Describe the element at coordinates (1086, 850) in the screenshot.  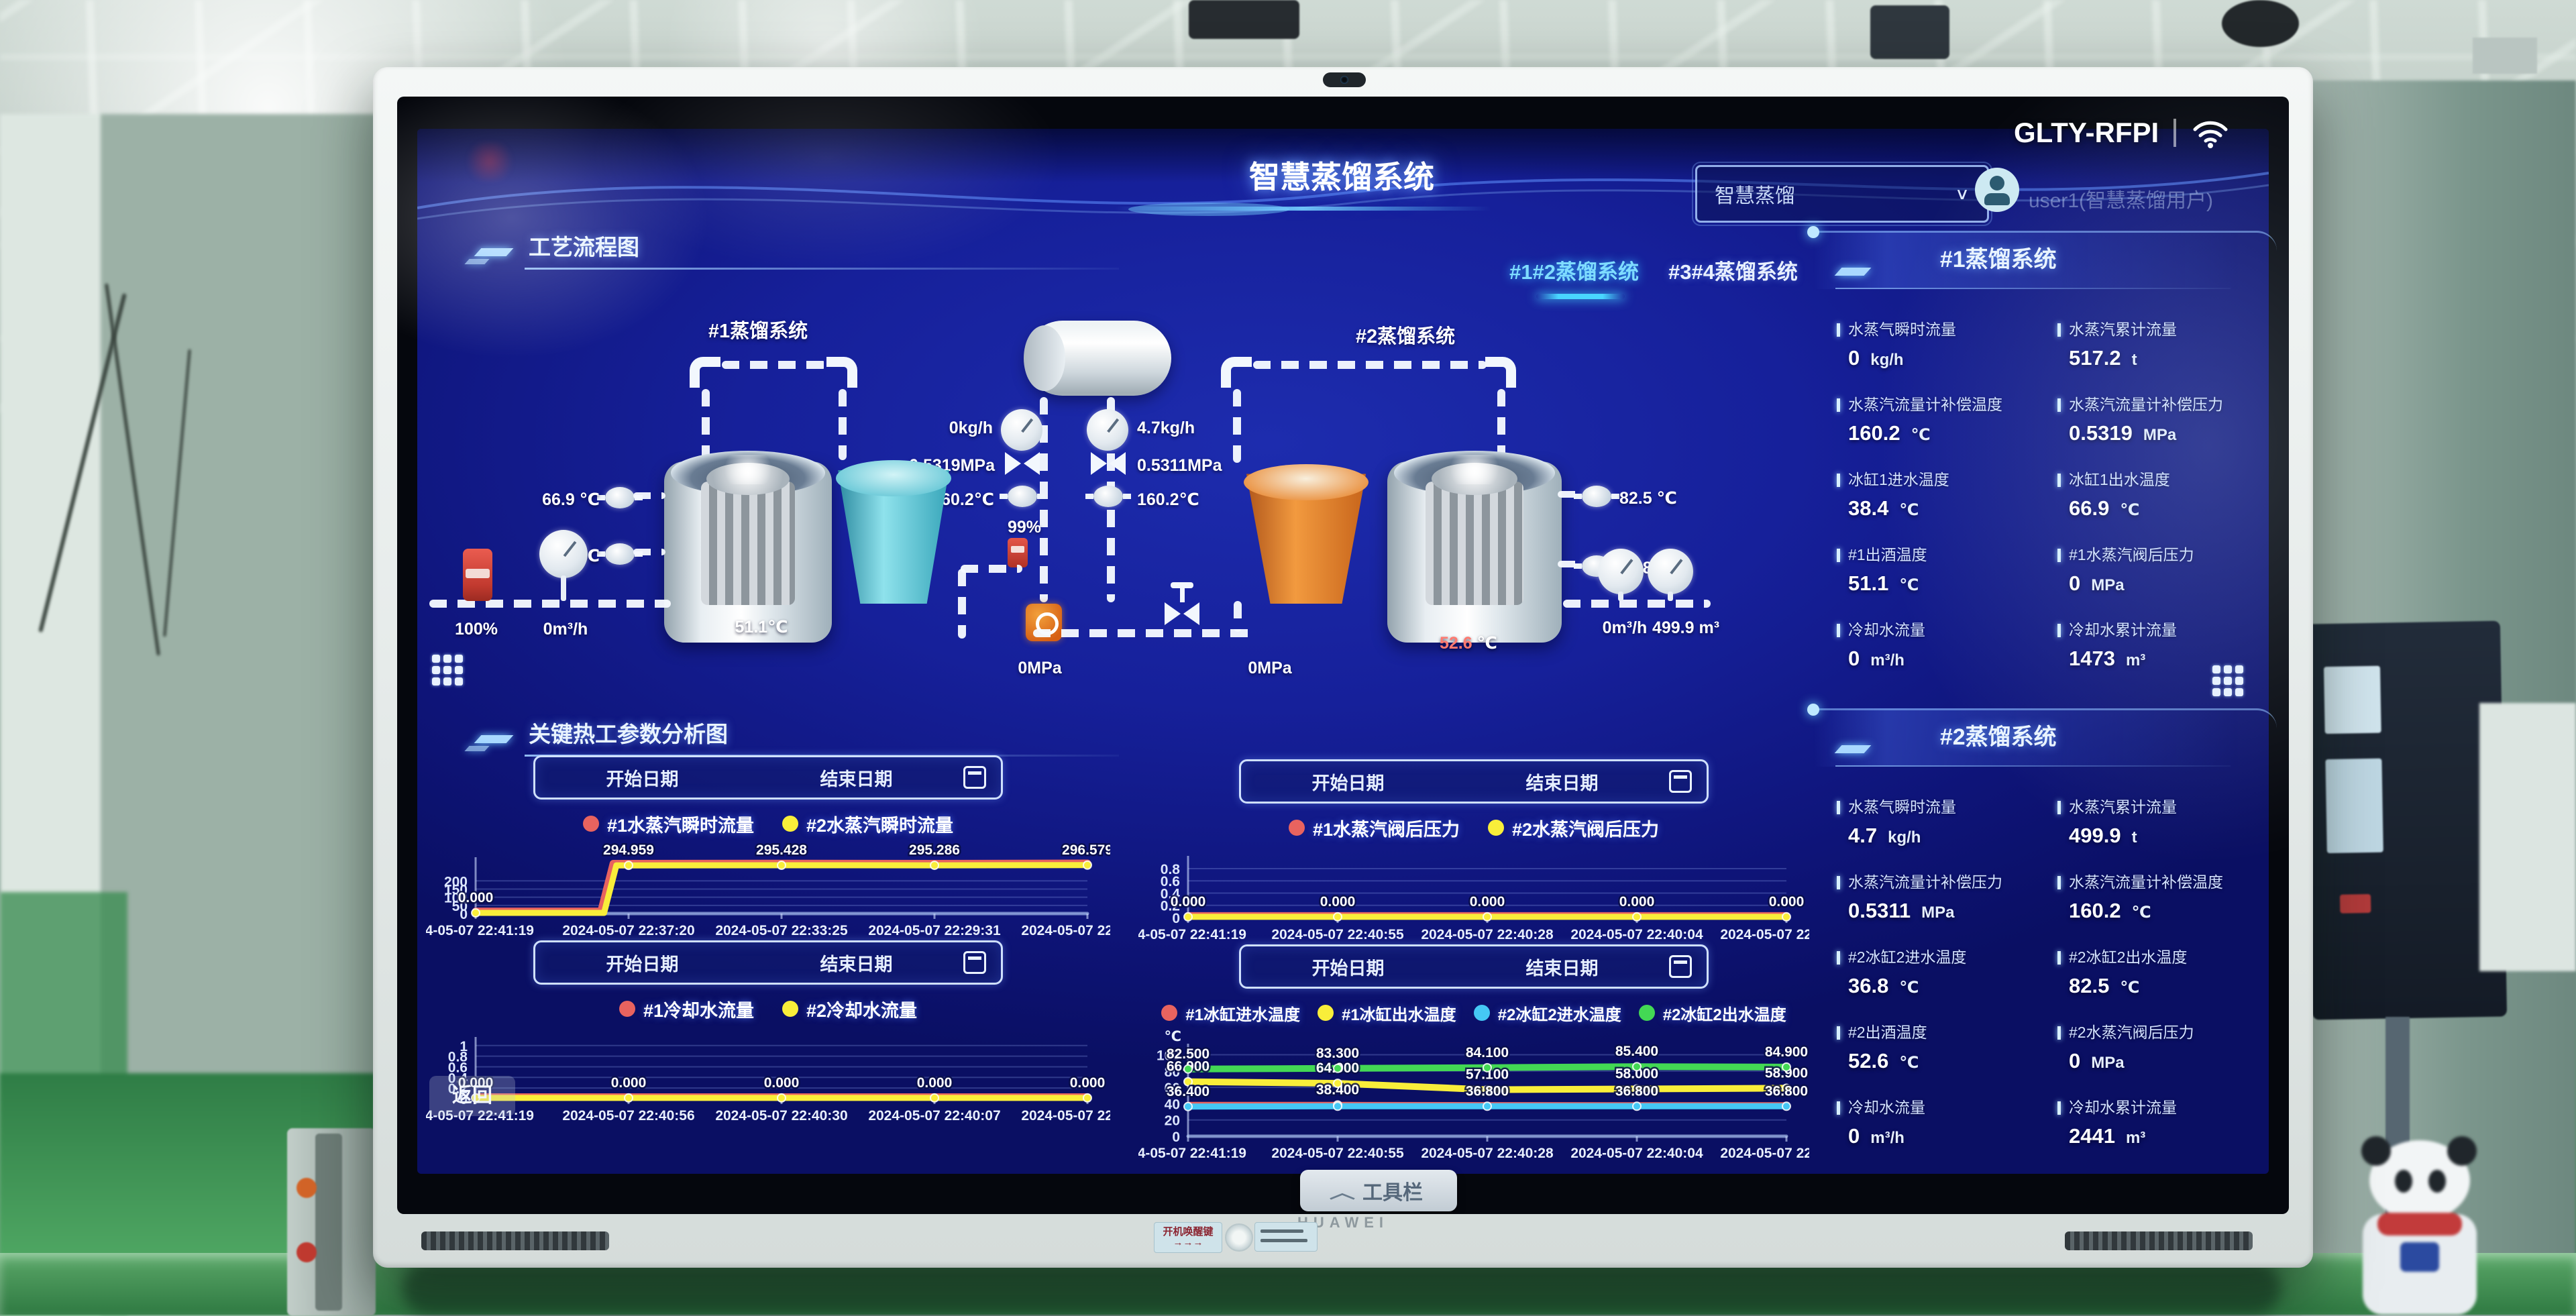
I see `svg-text: 296.579` at that location.